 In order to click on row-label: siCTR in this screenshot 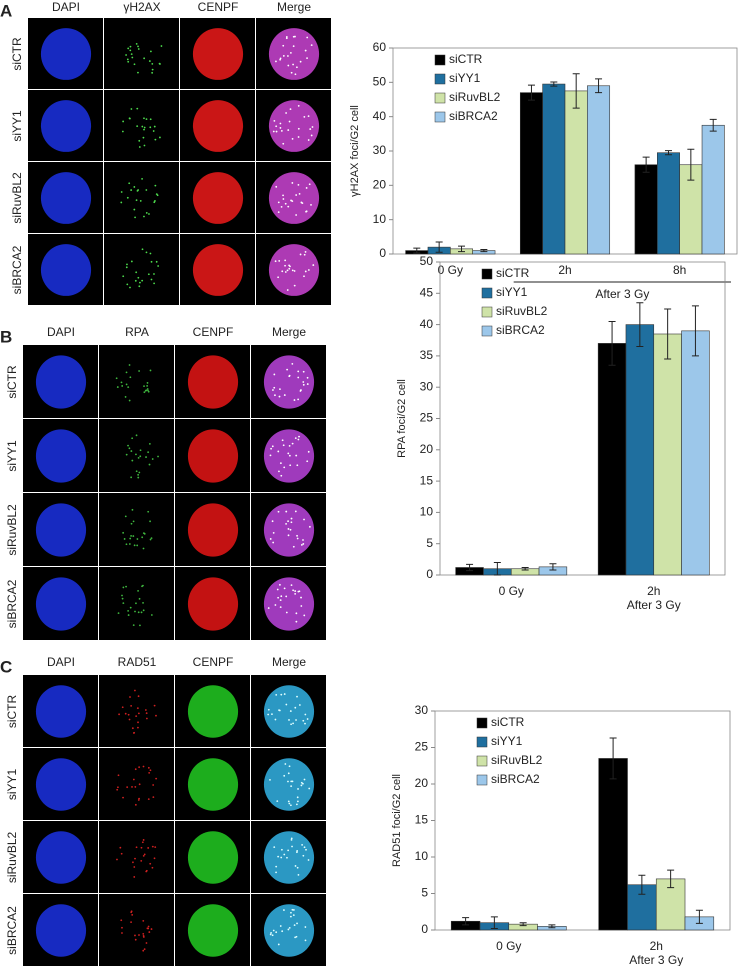, I will do `click(12, 382)`.